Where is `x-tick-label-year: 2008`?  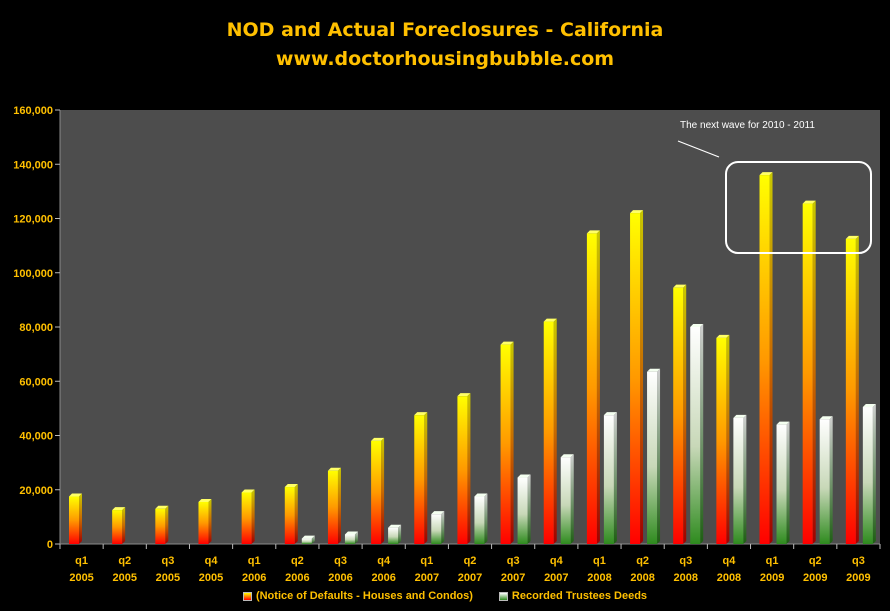
x-tick-label-year: 2008 is located at coordinates (729, 578).